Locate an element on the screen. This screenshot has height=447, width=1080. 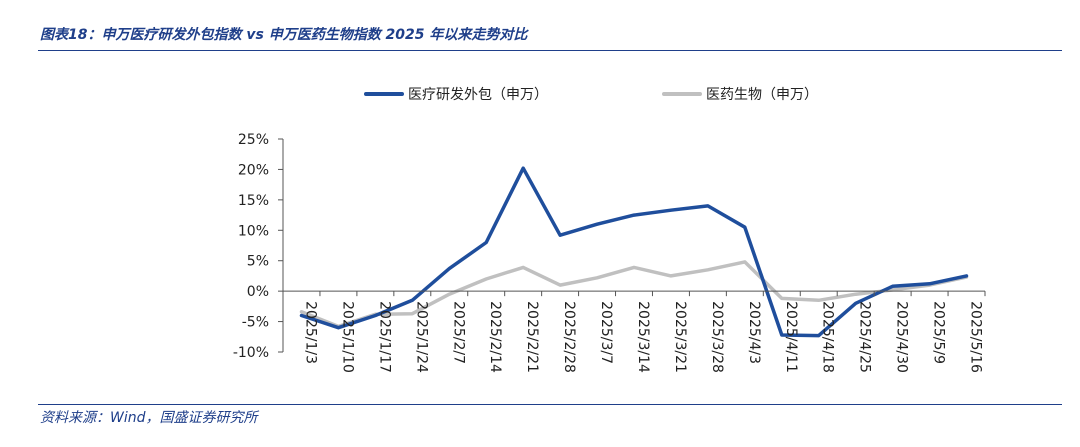
x-tick-label: 2025/1/10 is located at coordinates (347, 337).